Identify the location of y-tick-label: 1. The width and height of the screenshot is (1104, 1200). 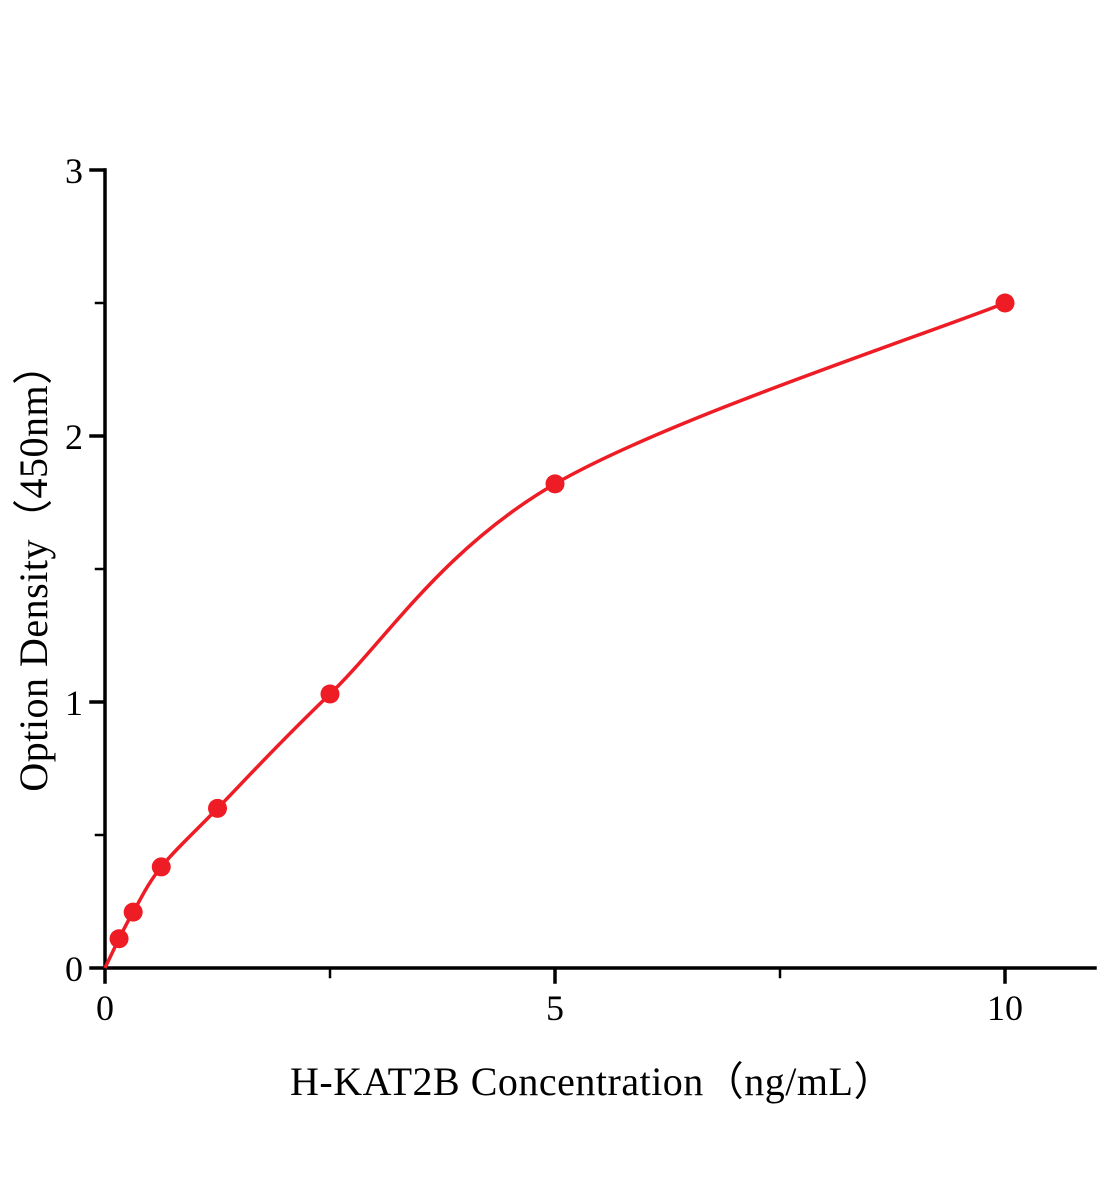
(74, 703).